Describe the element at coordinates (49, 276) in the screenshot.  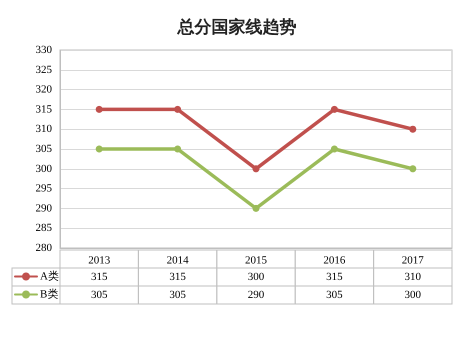
I see `legend-label: A类` at that location.